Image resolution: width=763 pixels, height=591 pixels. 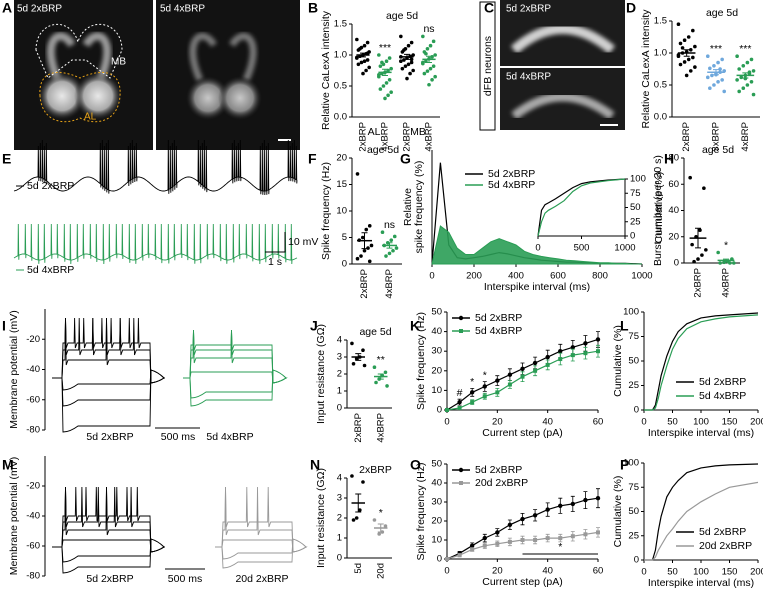 What do you see at coordinates (33, 486) in the screenshot?
I see `y-tick-label: -20` at bounding box center [33, 486].